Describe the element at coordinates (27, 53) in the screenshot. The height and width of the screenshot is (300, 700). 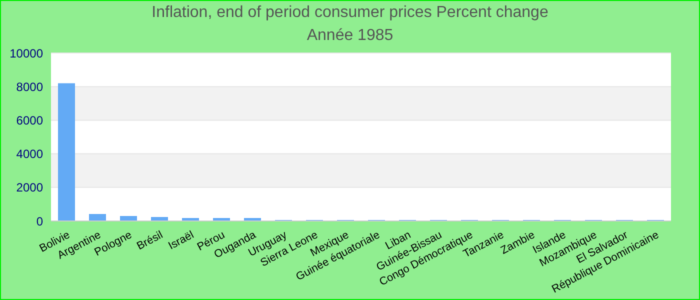
I see `y-tick-label: 10000` at that location.